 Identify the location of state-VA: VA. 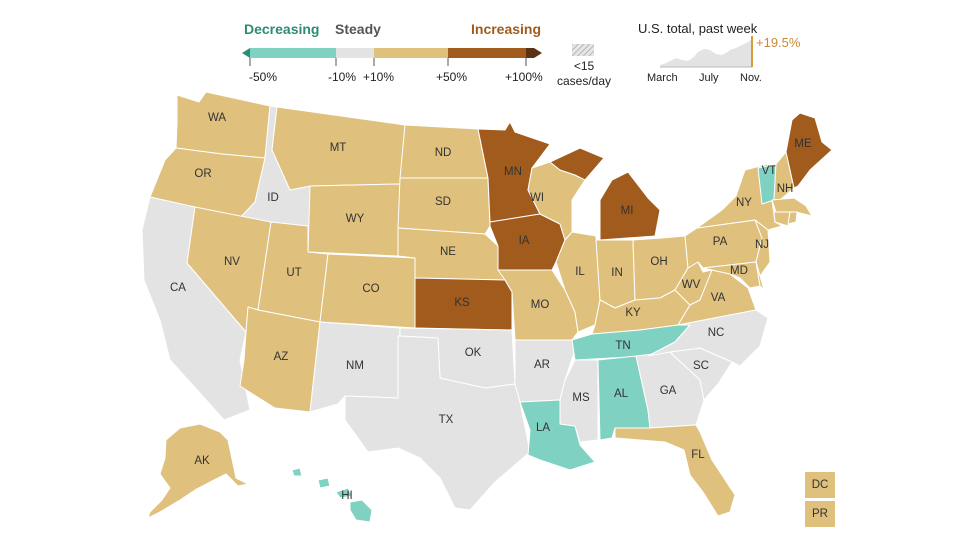
(717, 297).